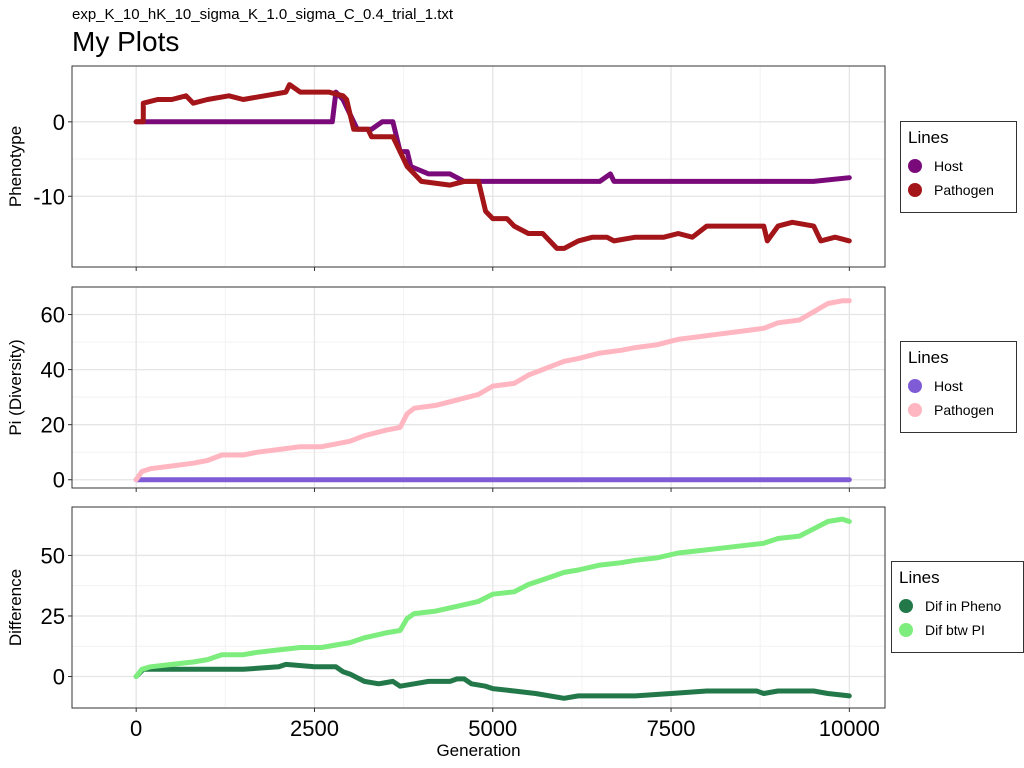 The width and height of the screenshot is (1024, 768). Describe the element at coordinates (314, 728) in the screenshot. I see `x-tick-label: 2500` at that location.